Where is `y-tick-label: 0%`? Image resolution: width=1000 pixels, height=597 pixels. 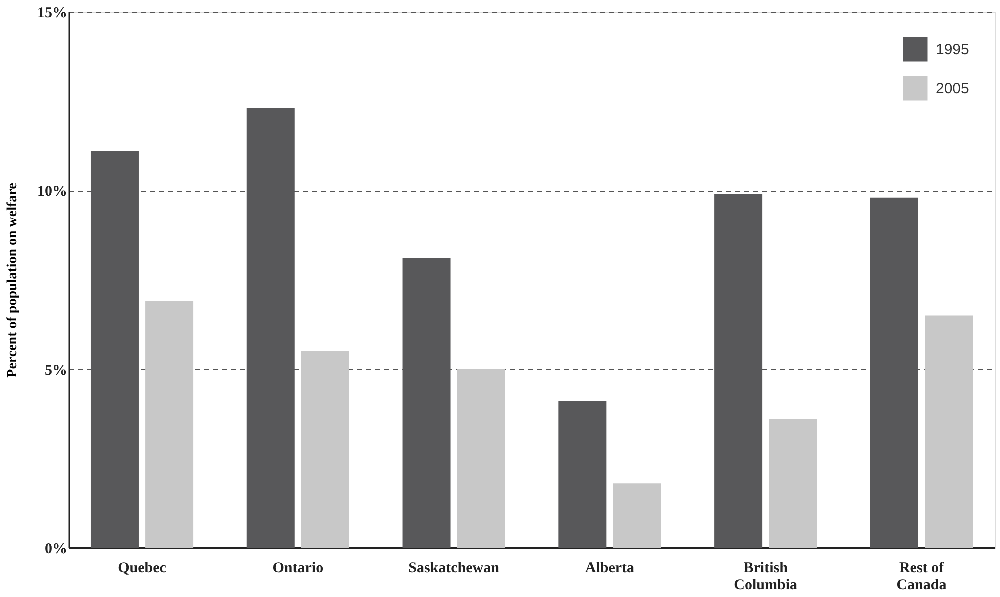
y-tick-label: 0% is located at coordinates (56, 550).